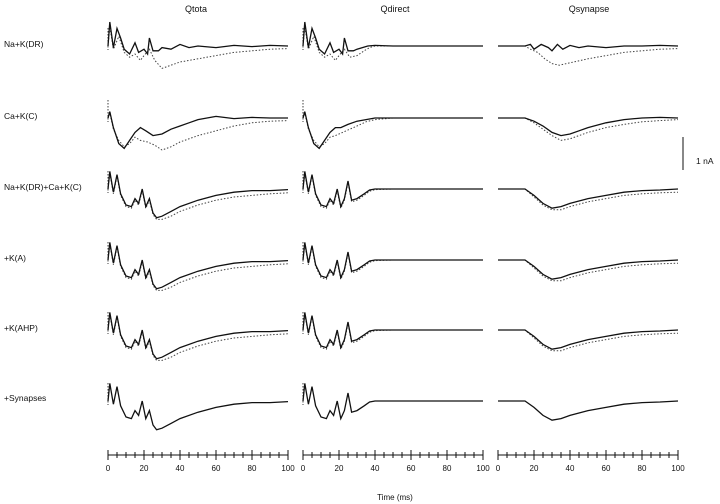 The image size is (720, 504). I want to click on panel-r5-qsynapse, so click(588, 410).